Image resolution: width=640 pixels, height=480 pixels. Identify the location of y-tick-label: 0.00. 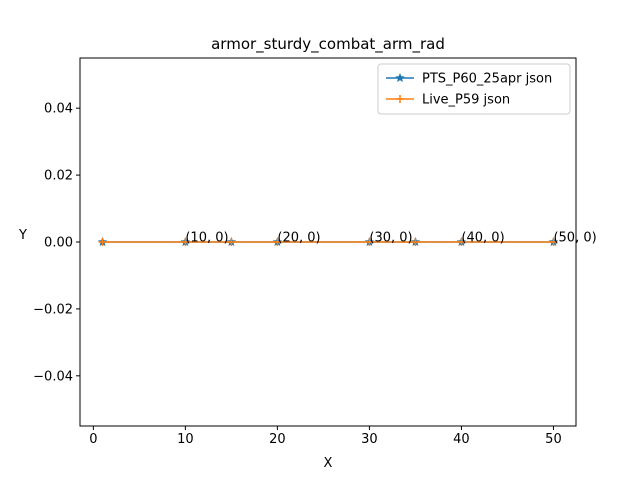
(58, 243).